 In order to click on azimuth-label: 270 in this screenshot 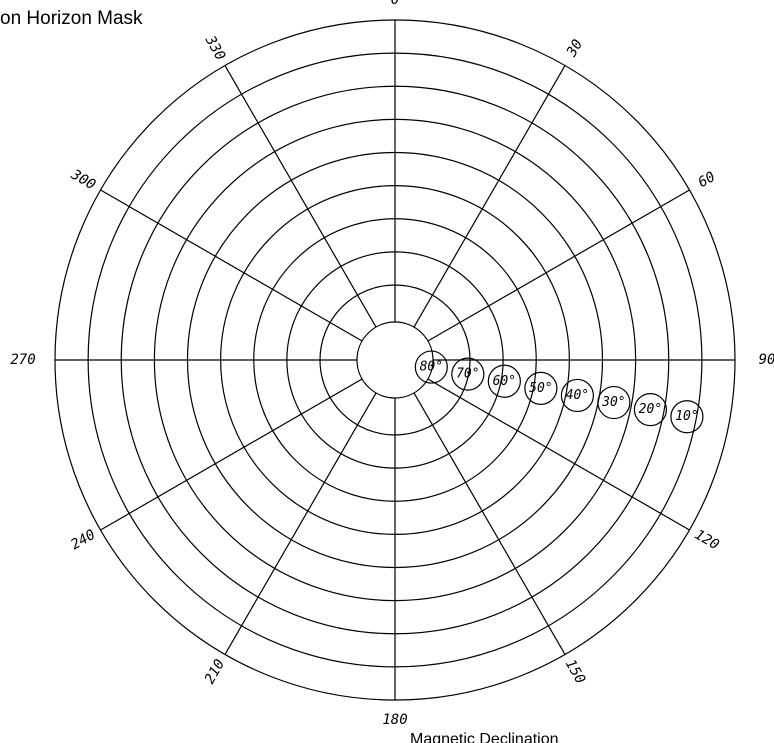, I will do `click(22, 360)`.